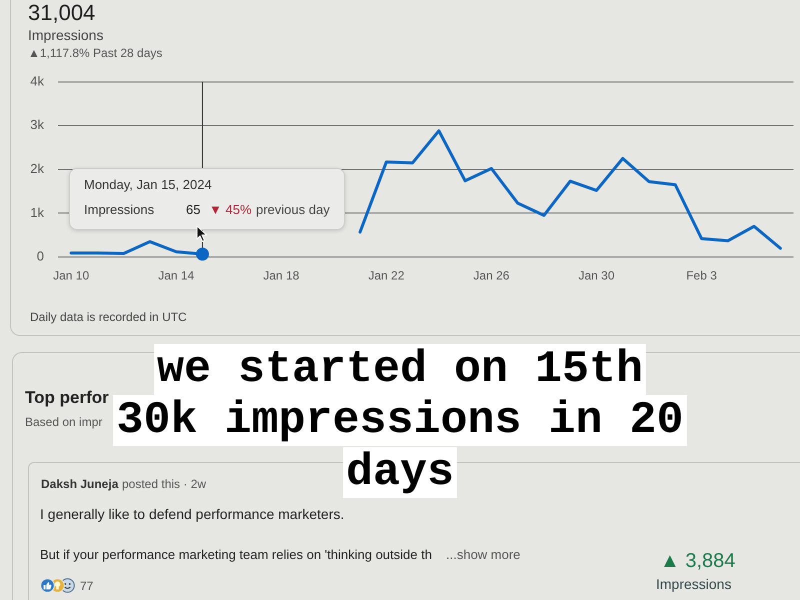 Image resolution: width=800 pixels, height=600 pixels. What do you see at coordinates (119, 210) in the screenshot?
I see `annotation: Impressions` at bounding box center [119, 210].